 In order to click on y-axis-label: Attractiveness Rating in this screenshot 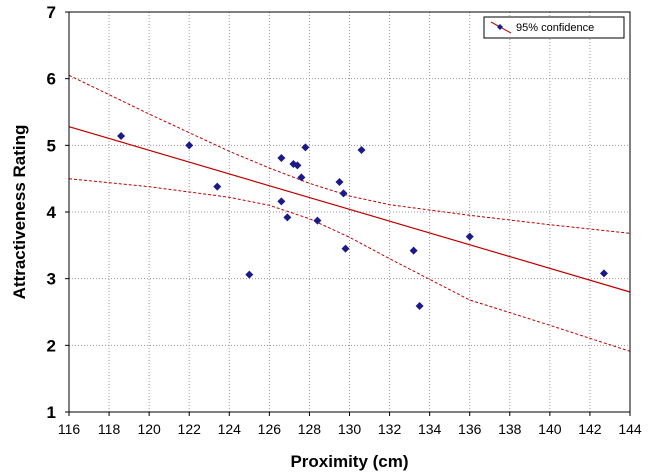, I will do `click(19, 212)`.